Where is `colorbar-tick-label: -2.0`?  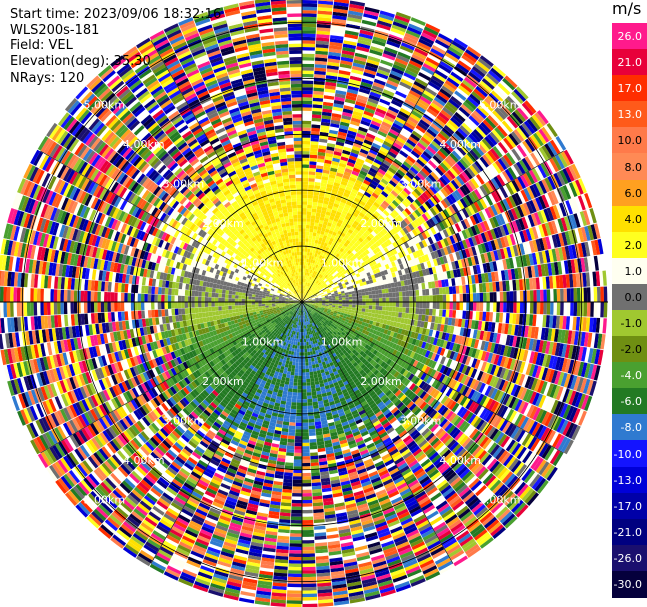 colorbar-tick-label: -2.0 is located at coordinates (631, 350).